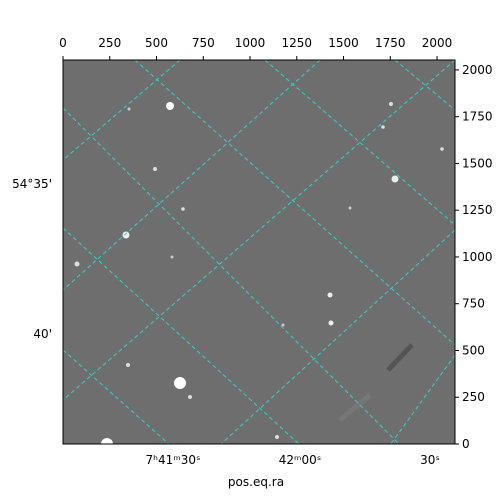  I want to click on x-tick-label: 1000, so click(250, 43).